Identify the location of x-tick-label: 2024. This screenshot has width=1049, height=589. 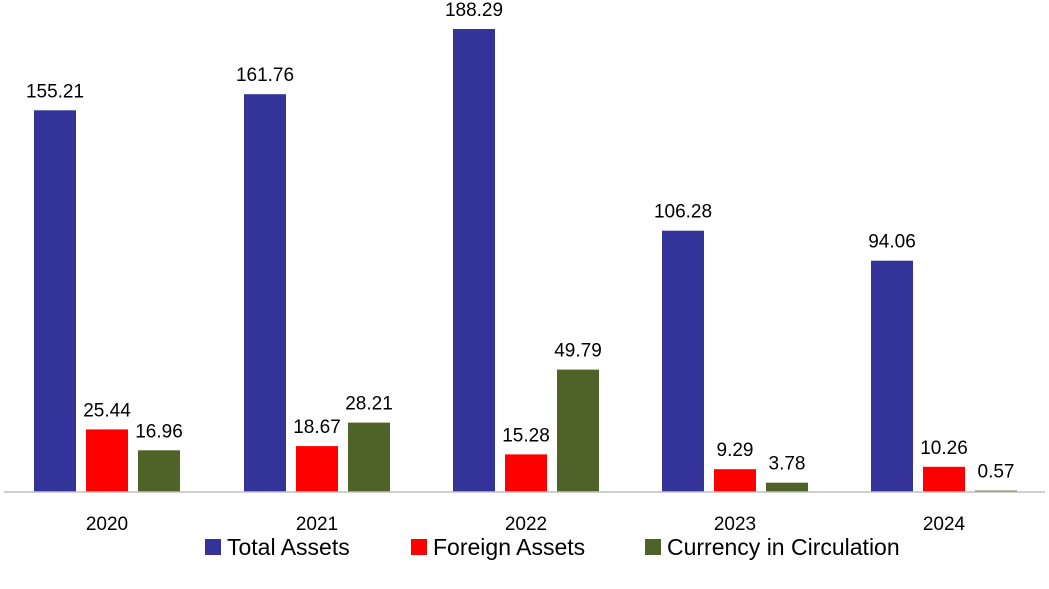
(944, 524).